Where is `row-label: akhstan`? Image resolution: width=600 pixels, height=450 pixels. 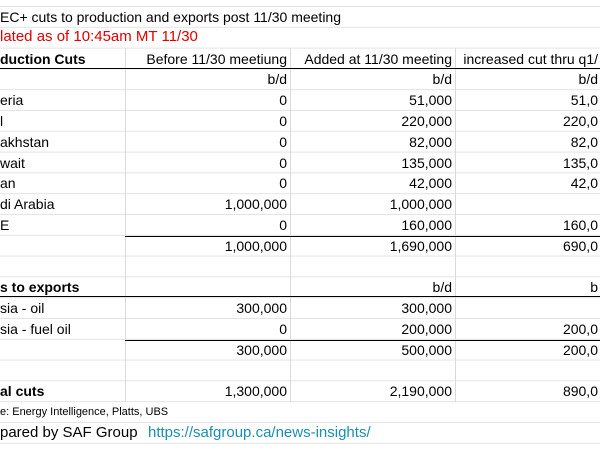 row-label: akhstan is located at coordinates (25, 141).